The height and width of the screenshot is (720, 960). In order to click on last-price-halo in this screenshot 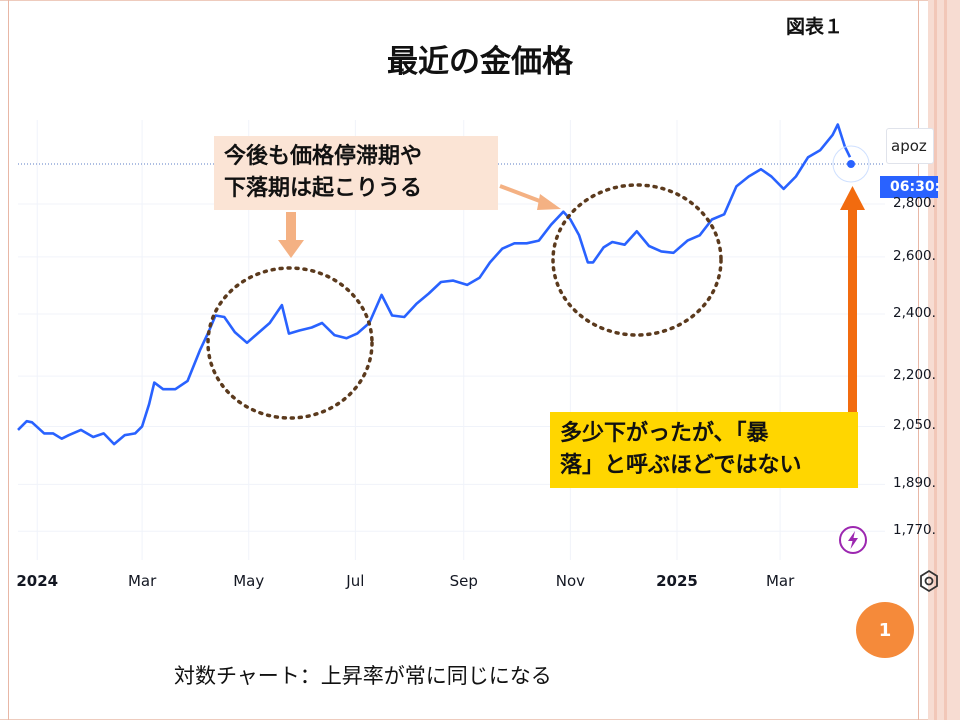, I will do `click(851, 164)`.